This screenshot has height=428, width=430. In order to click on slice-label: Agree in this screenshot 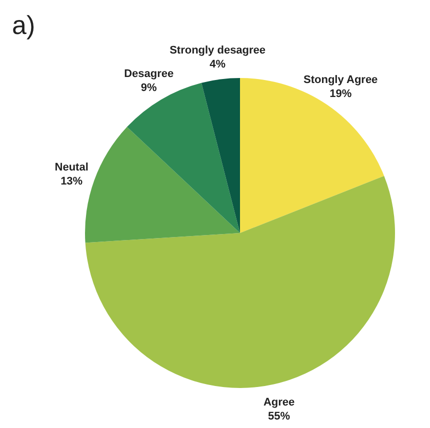, I will do `click(279, 402)`.